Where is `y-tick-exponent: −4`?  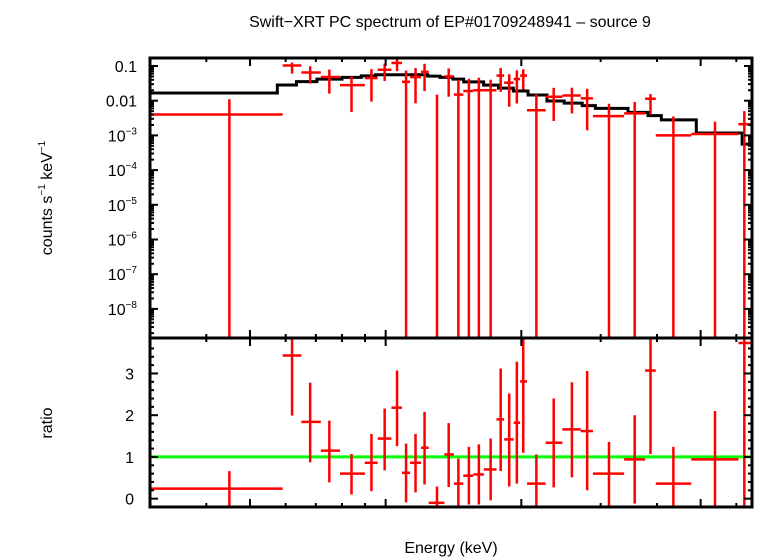 y-tick-exponent: −4 is located at coordinates (132, 166).